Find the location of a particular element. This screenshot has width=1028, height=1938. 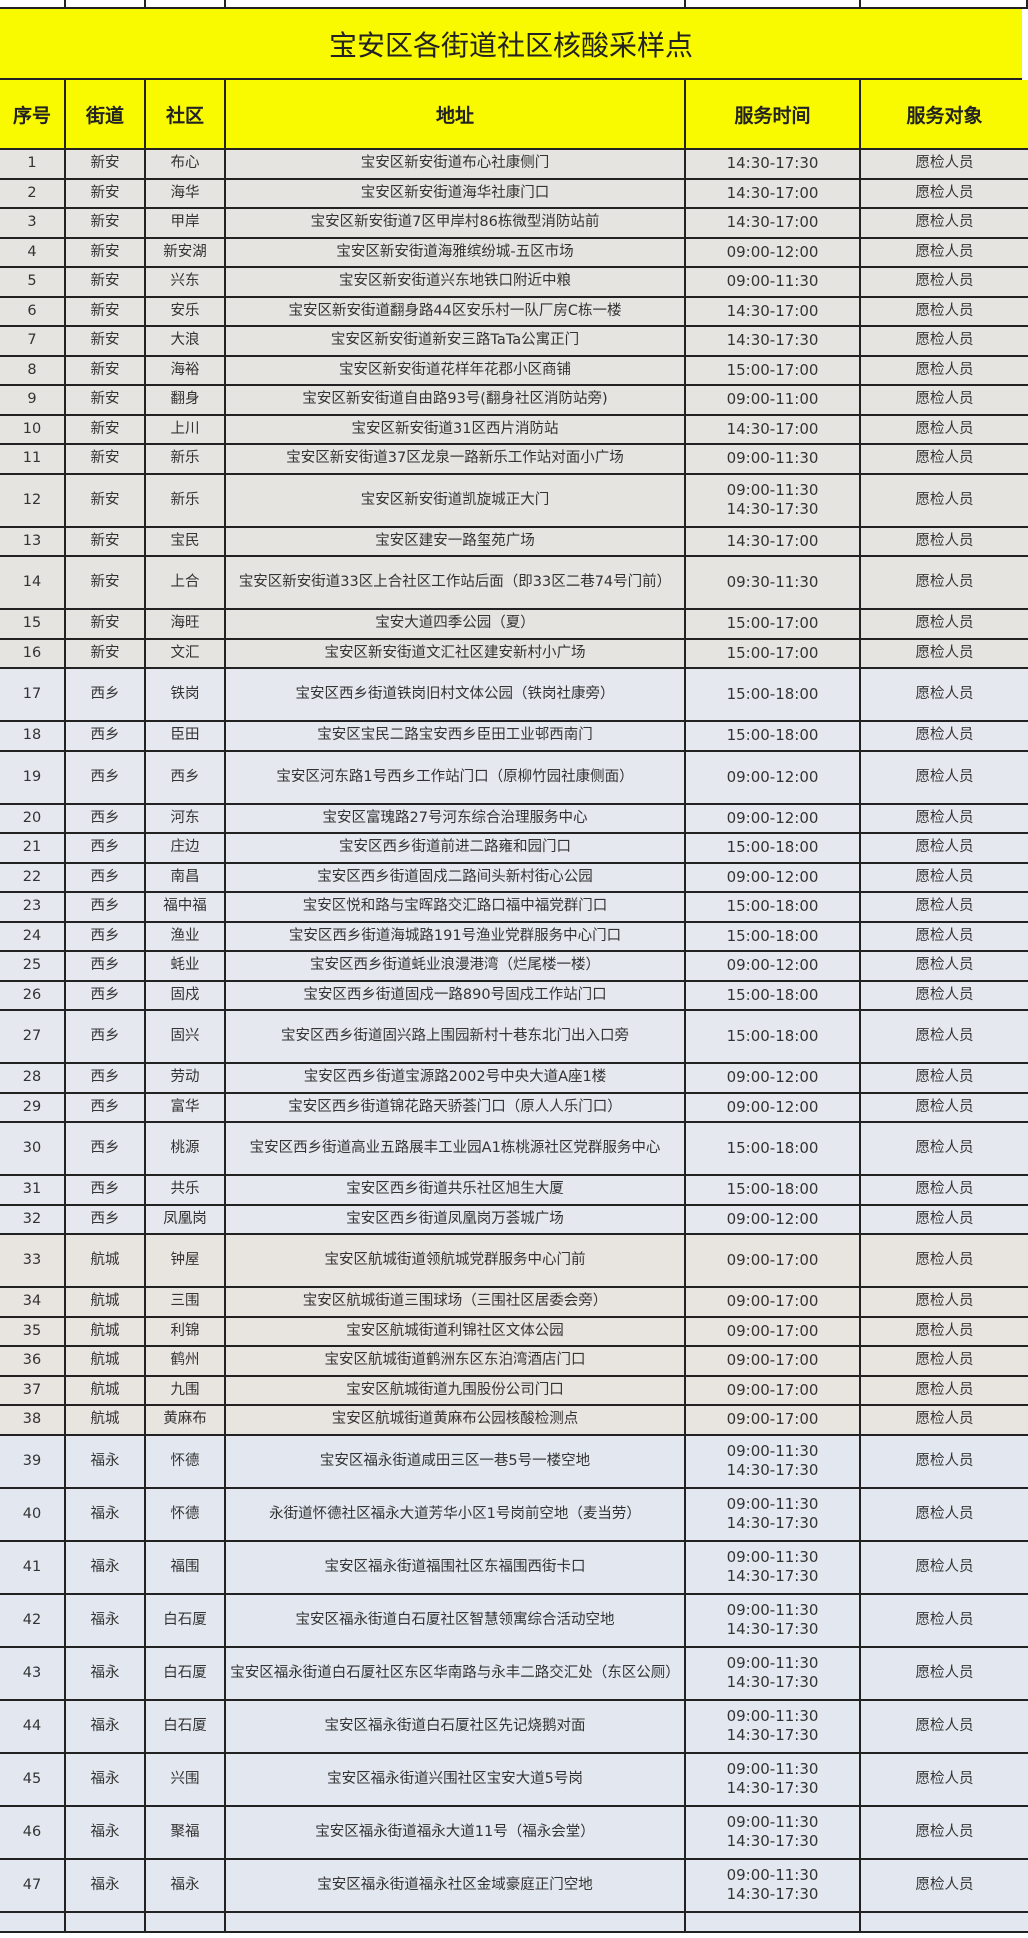

table-row: 32 西乡 凤凰岗 宝安区西乡街道凤凰岗万荟城广场 09:00-12:00 愿检人员 is located at coordinates (514, 1220).